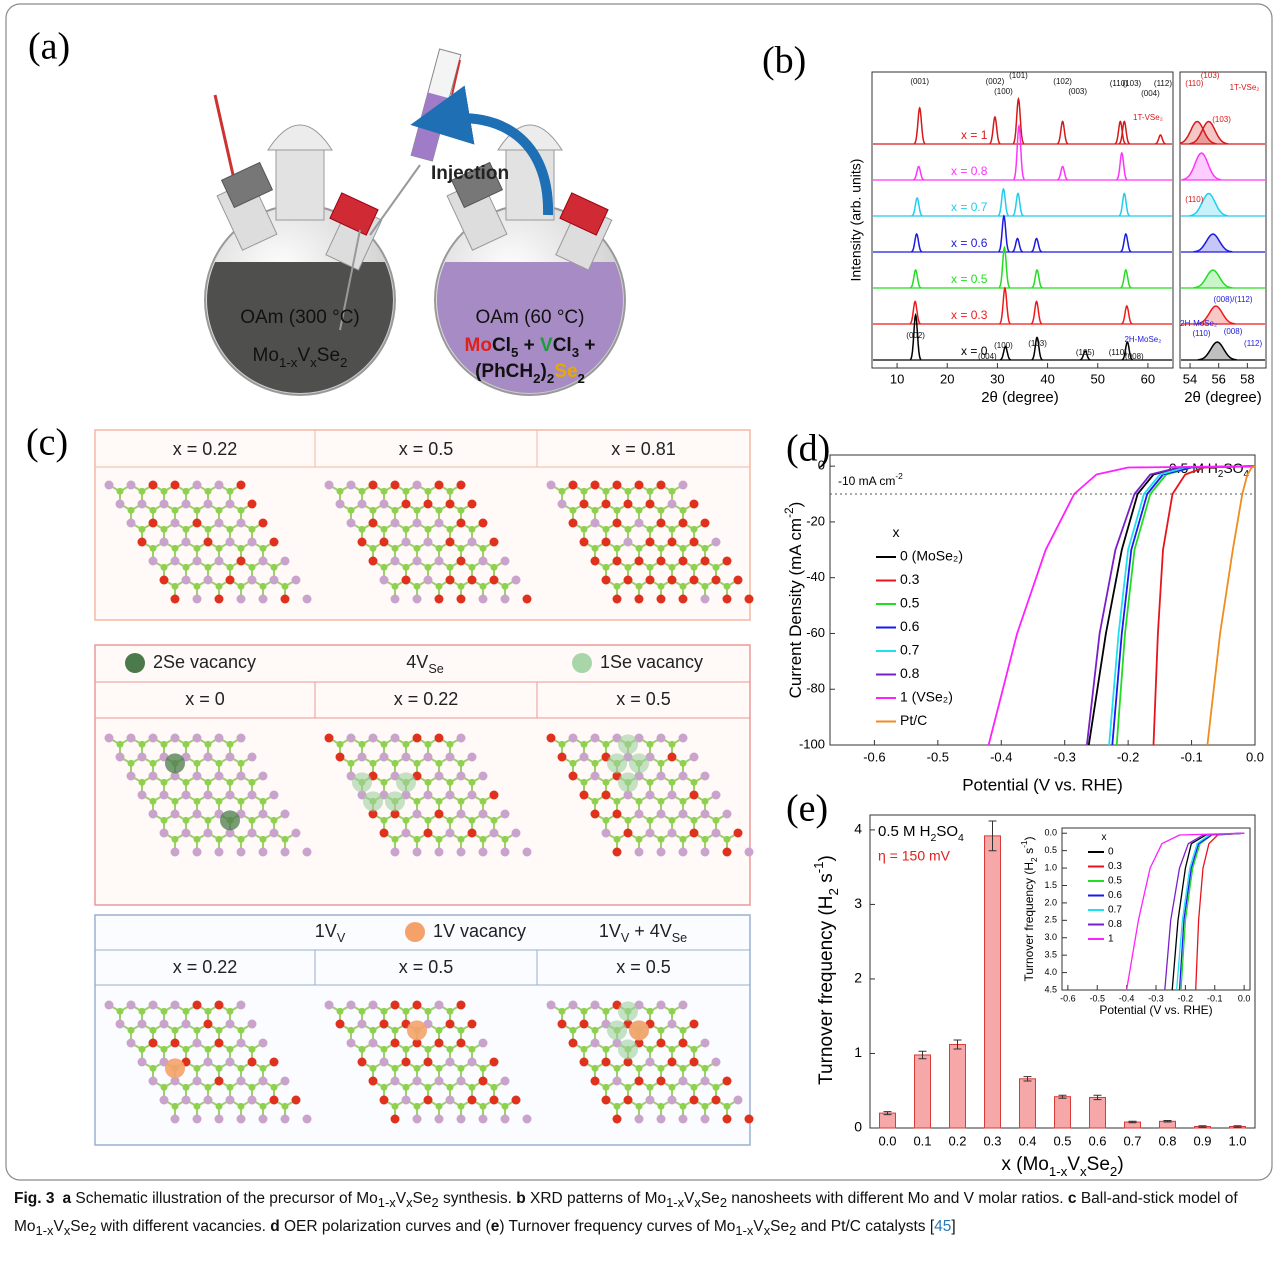 This screenshot has height=1271, width=1279. Describe the element at coordinates (426, 967) in the screenshot. I see `structure-label: x = 0.5` at that location.